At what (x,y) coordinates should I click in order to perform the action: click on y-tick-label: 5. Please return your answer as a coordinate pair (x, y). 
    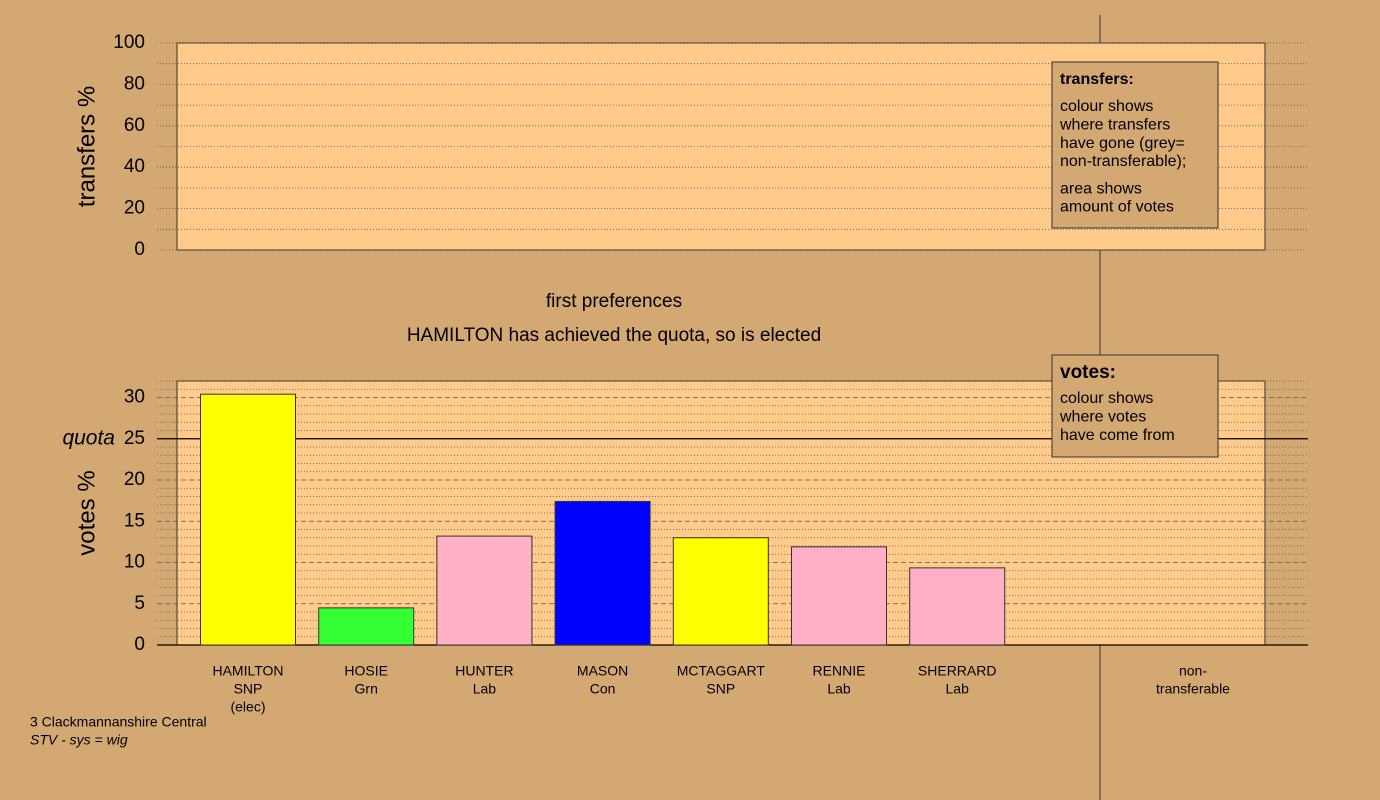
    Looking at the image, I should click on (139, 603).